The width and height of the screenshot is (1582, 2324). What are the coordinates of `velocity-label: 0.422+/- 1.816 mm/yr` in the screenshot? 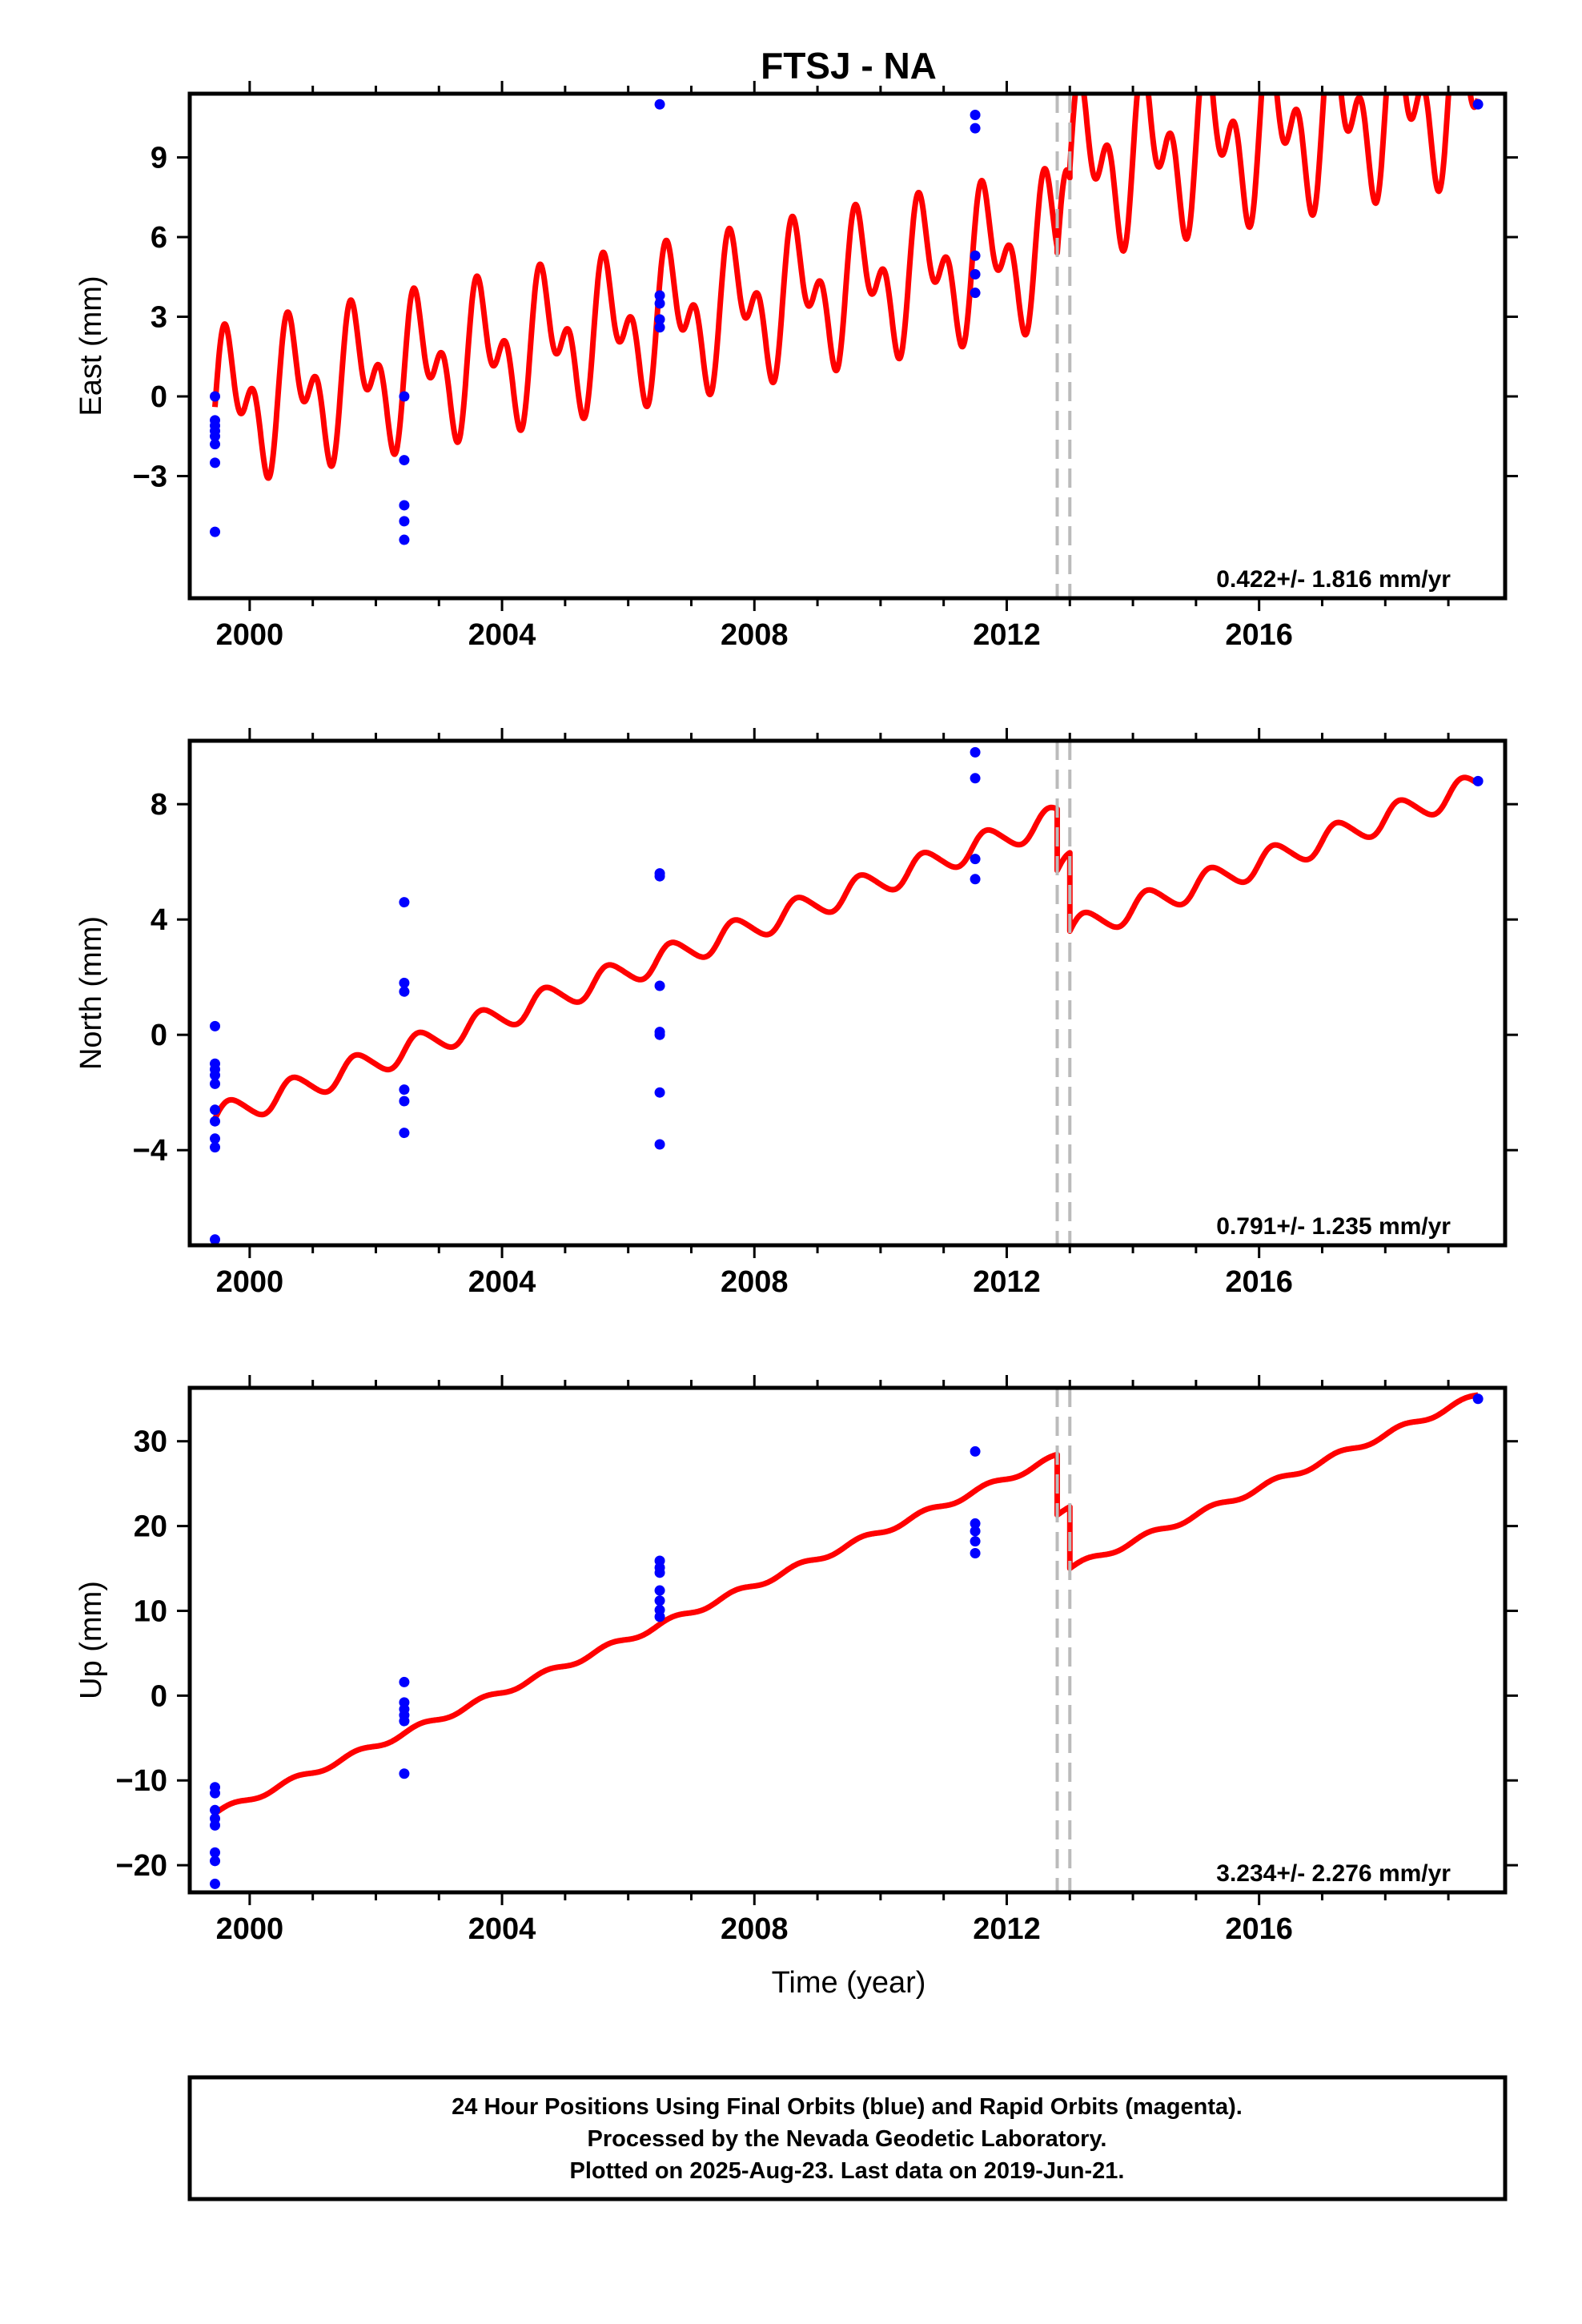 It's located at (1333, 579).